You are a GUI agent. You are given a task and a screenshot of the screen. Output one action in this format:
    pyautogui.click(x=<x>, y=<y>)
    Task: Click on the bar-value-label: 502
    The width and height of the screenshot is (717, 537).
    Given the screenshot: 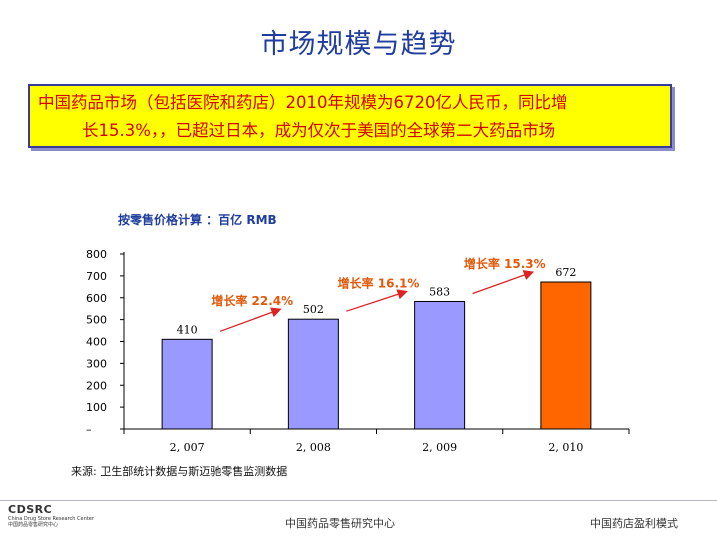 What is the action you would take?
    pyautogui.click(x=313, y=309)
    